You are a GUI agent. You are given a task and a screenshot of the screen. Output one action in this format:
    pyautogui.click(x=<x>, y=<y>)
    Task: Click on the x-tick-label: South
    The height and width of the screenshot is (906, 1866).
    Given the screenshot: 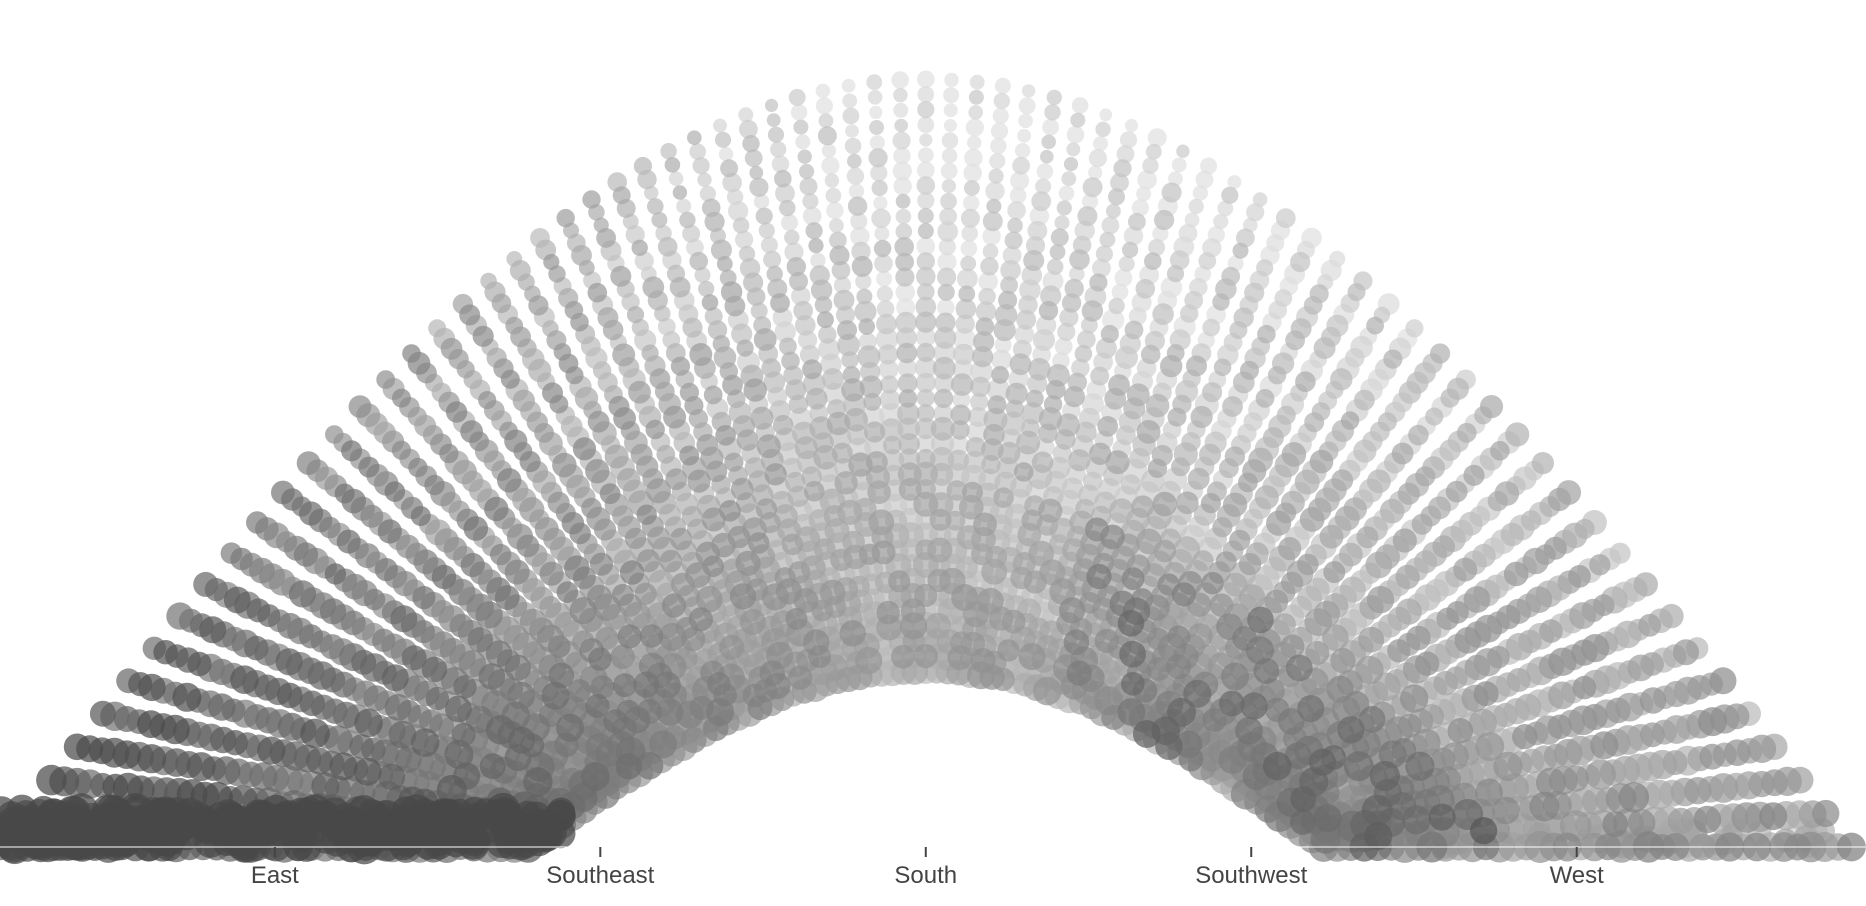 What is the action you would take?
    pyautogui.click(x=925, y=875)
    